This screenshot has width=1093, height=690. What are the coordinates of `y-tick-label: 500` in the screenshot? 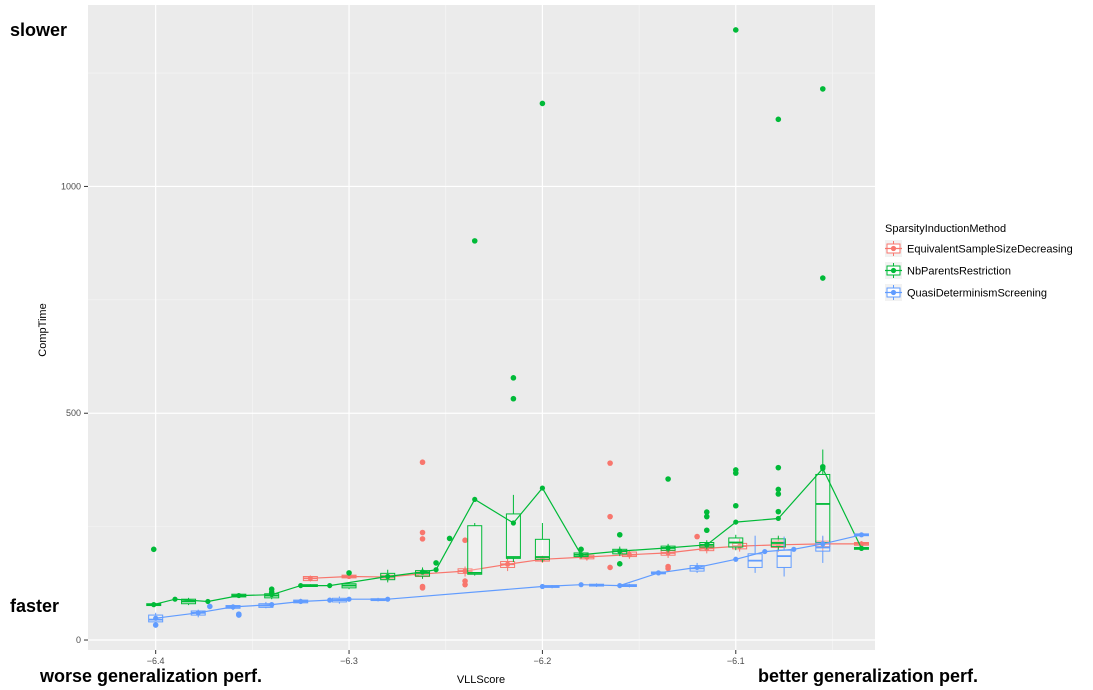 It's located at (73, 413).